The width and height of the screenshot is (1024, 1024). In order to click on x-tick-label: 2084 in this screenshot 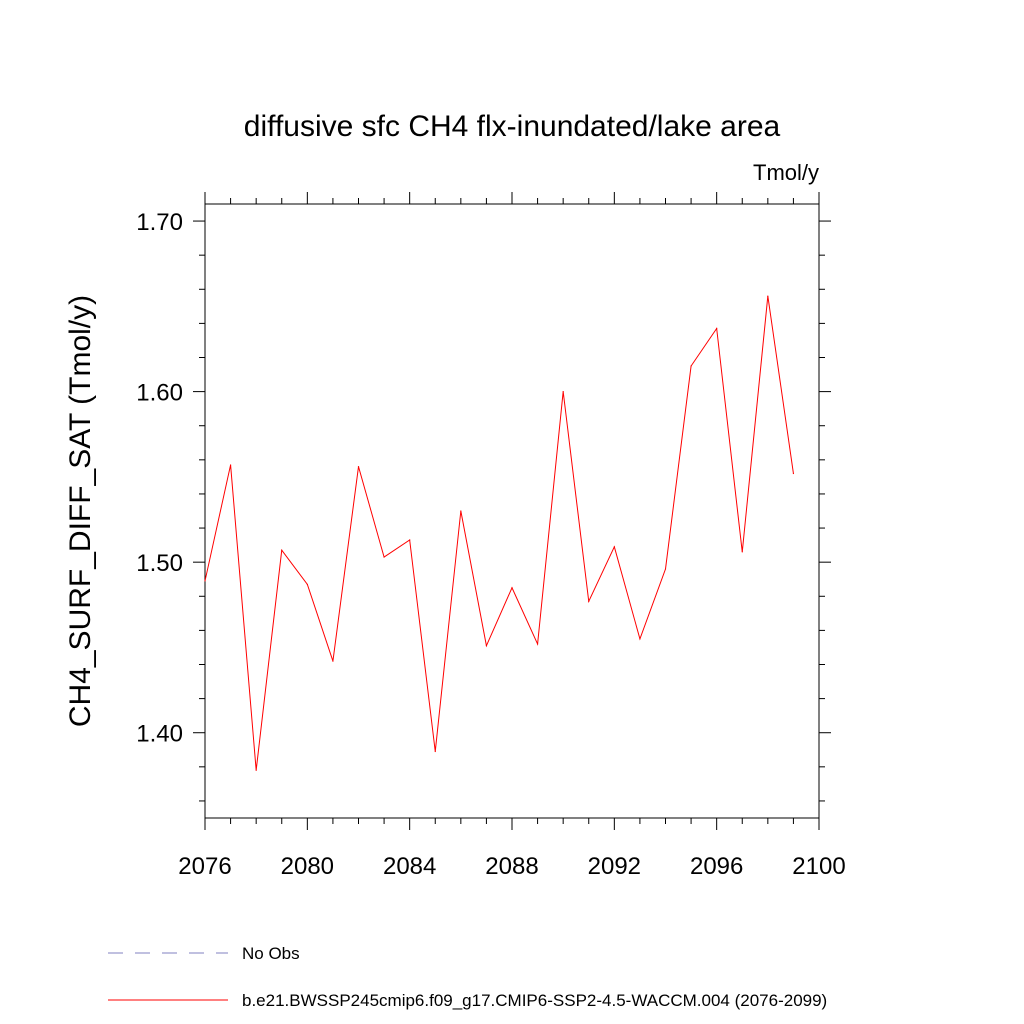, I will do `click(409, 866)`.